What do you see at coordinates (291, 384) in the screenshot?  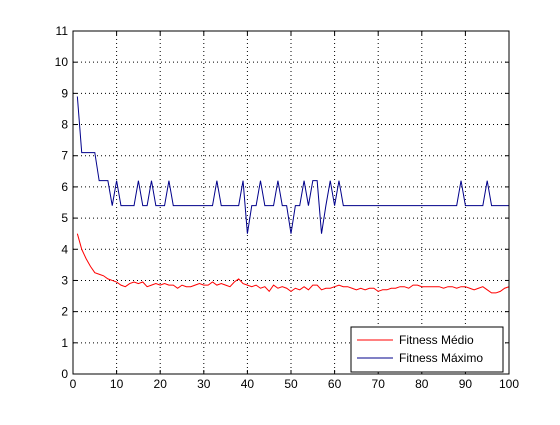 I see `x-tick-label: 50` at bounding box center [291, 384].